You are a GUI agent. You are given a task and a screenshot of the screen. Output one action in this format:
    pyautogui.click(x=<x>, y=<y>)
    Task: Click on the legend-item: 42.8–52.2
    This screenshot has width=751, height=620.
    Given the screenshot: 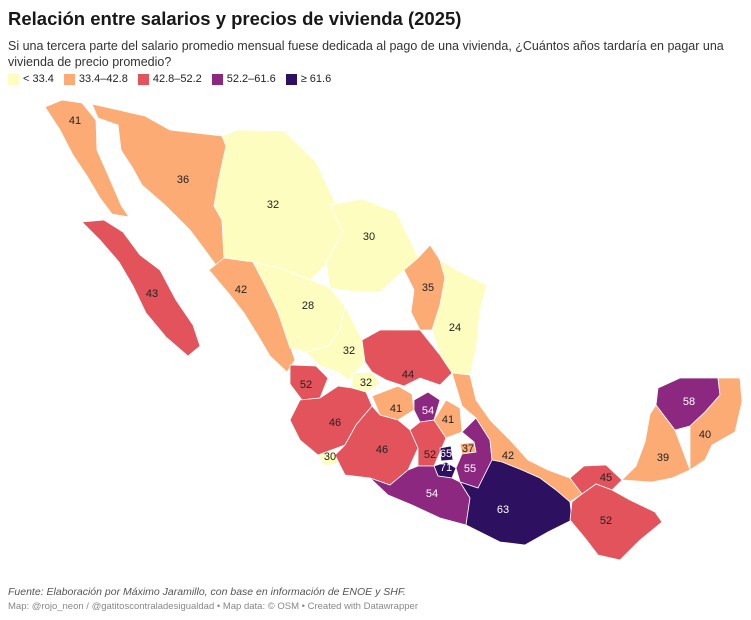 What is the action you would take?
    pyautogui.click(x=169, y=79)
    